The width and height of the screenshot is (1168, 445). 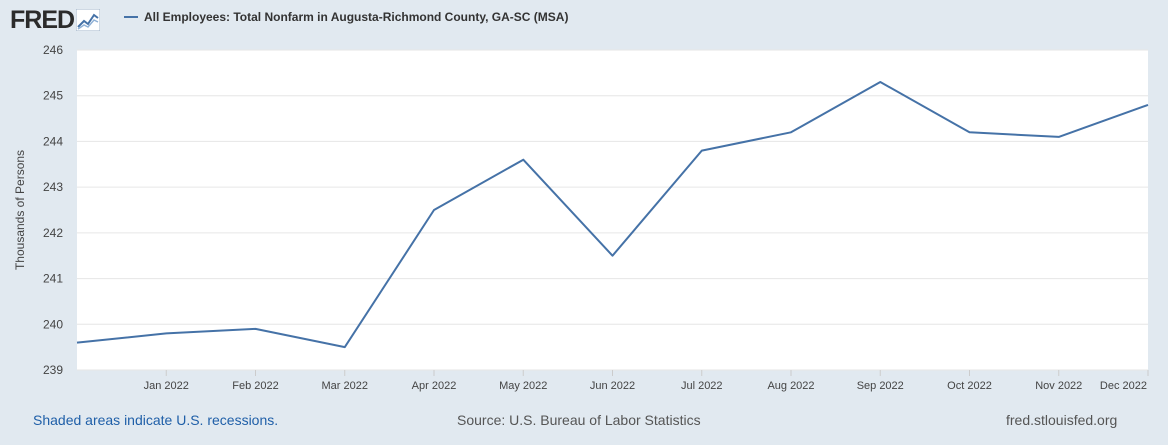 I want to click on x-tick-label: Nov 2022, so click(x=1058, y=386).